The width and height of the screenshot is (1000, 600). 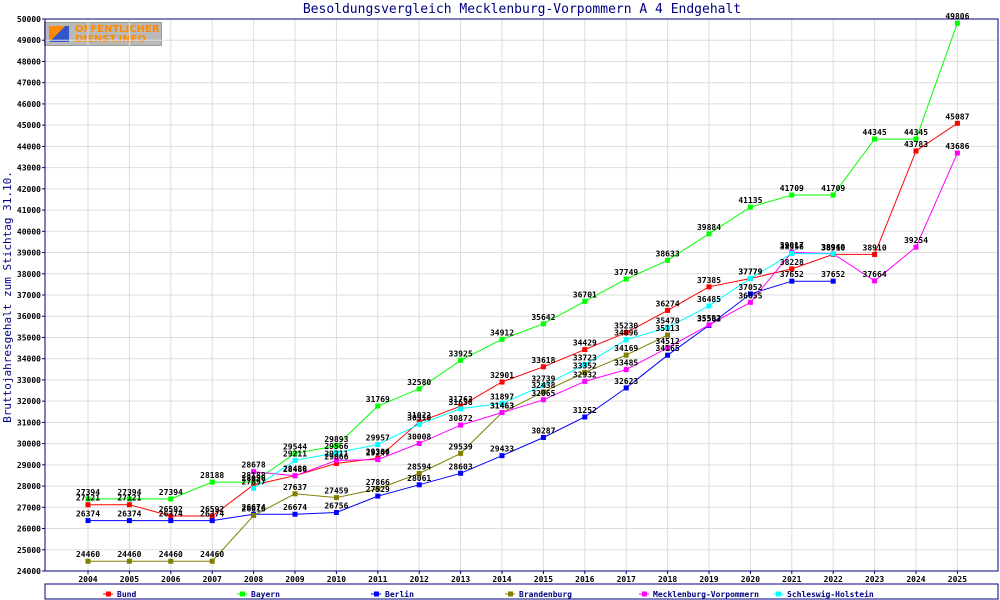 I want to click on legend-frame, so click(x=521, y=591).